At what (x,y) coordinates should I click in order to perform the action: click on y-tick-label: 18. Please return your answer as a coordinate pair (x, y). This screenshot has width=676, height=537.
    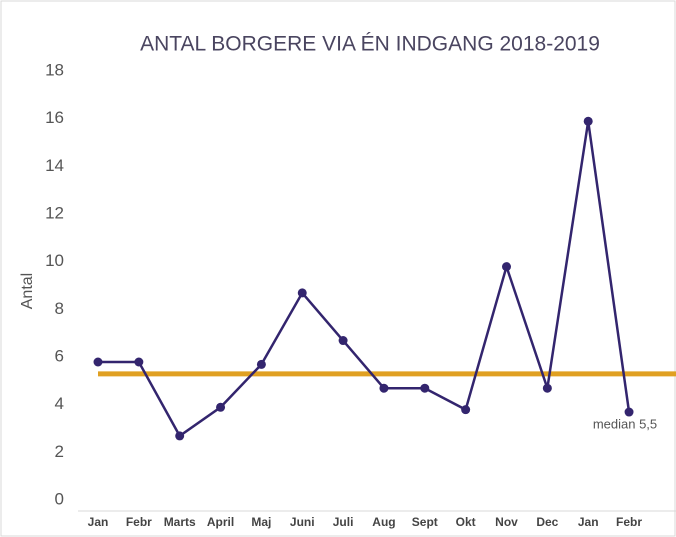
    Looking at the image, I should click on (54, 69).